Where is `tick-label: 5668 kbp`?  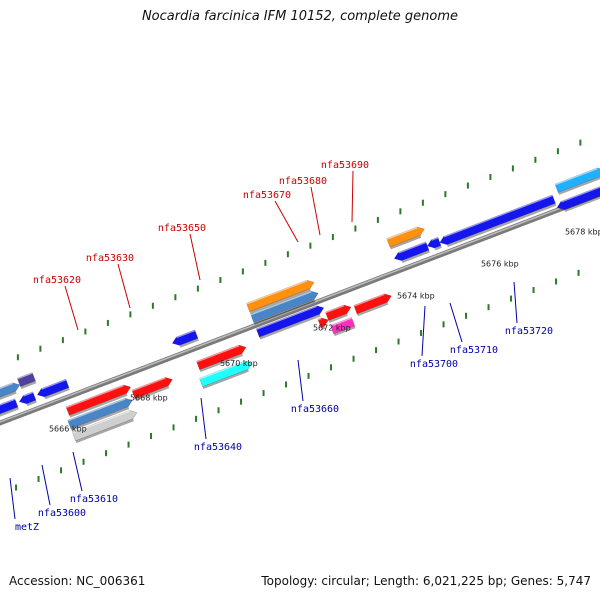
tick-label: 5668 kbp is located at coordinates (149, 397).